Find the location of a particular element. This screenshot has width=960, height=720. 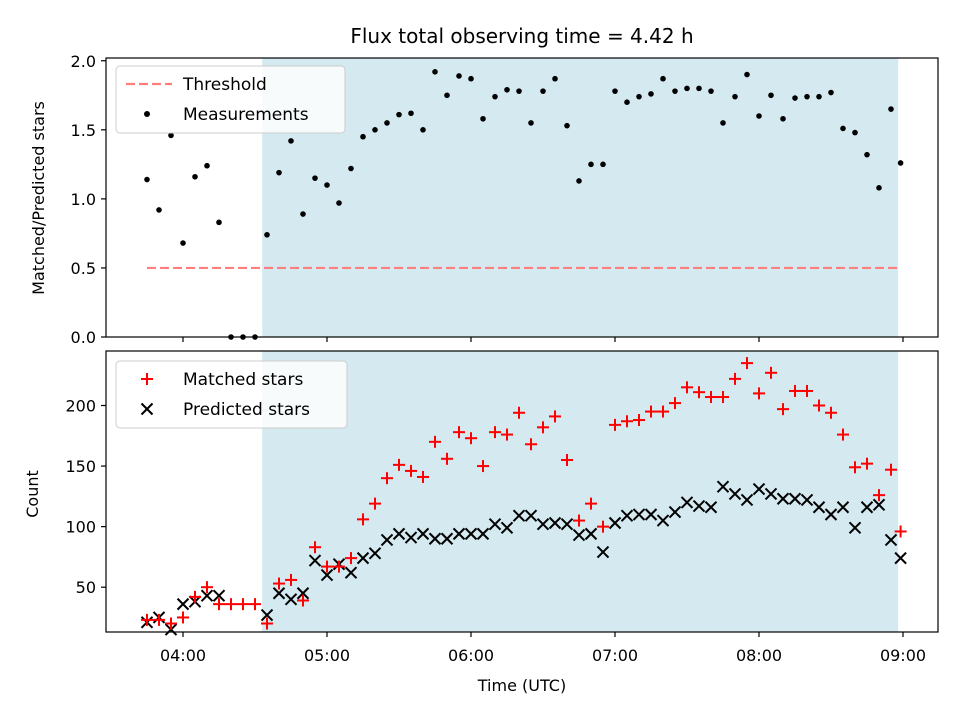

x-tick-label: 08:00 is located at coordinates (759, 655).